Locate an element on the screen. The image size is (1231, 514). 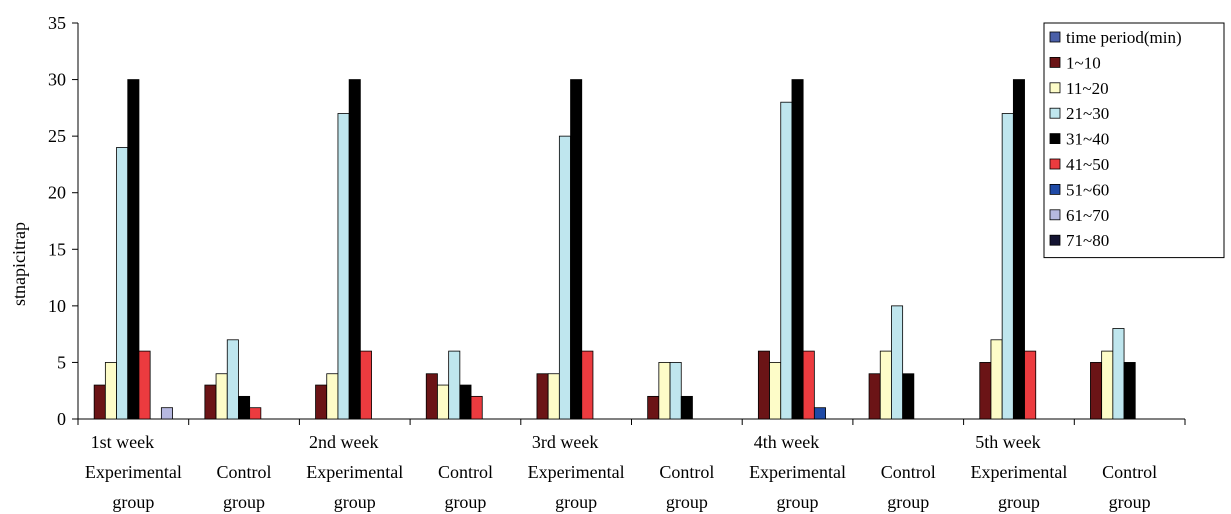
y-tick-label: 10 is located at coordinates (57, 306).